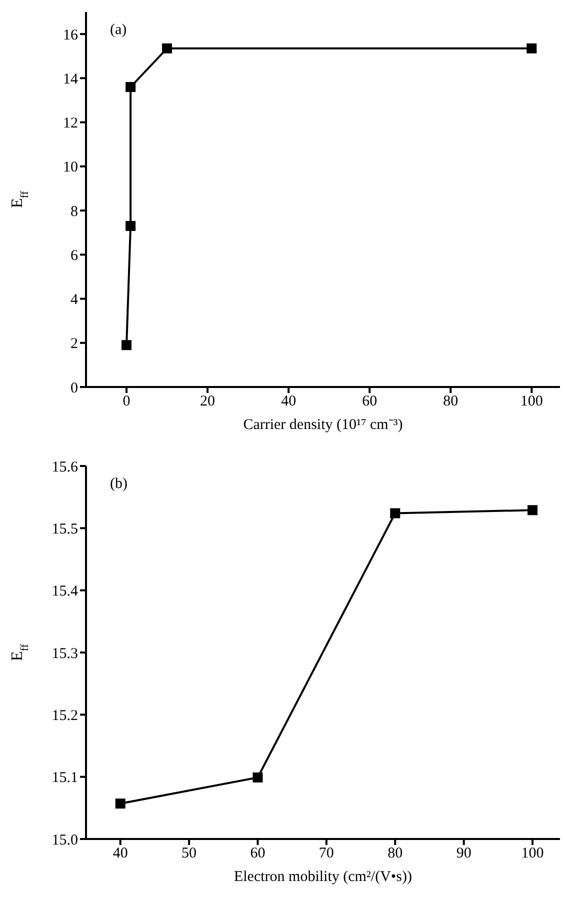 The image size is (564, 900). Describe the element at coordinates (65, 467) in the screenshot. I see `y-tick-label: 15.6` at that location.